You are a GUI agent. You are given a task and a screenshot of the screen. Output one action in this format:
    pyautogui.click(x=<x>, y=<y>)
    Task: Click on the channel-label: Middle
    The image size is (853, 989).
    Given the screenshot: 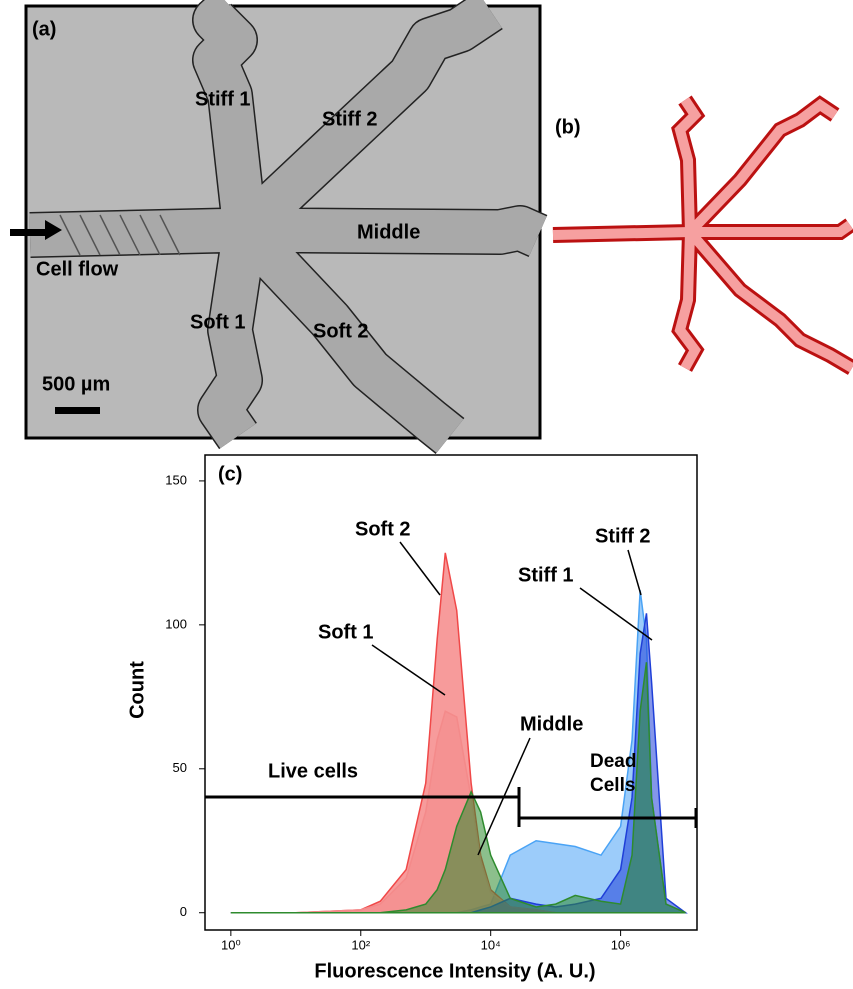 What is the action you would take?
    pyautogui.click(x=388, y=232)
    